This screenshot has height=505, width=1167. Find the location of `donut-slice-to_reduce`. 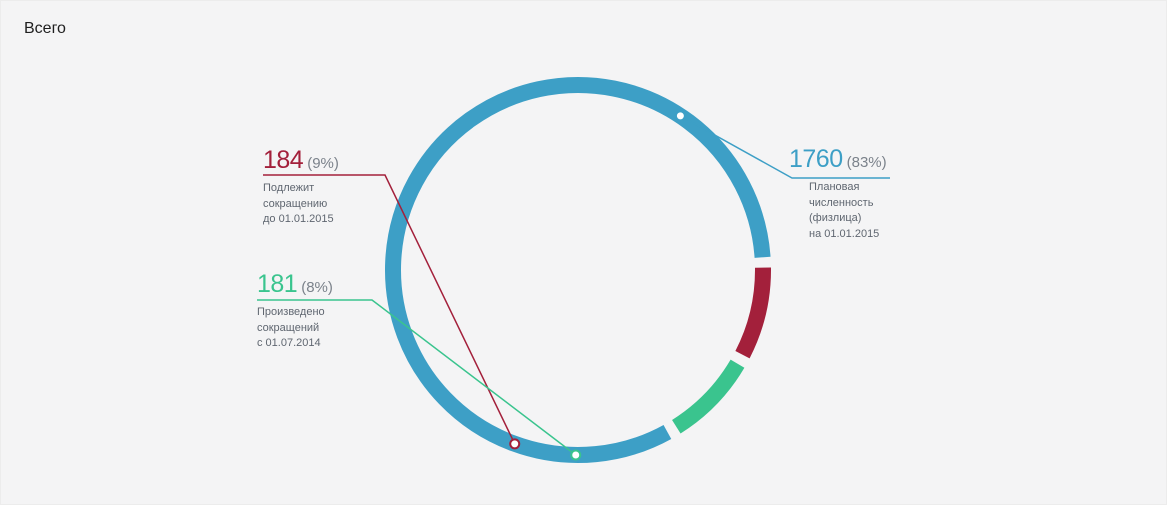

donut-slice-to_reduce is located at coordinates (753, 313).